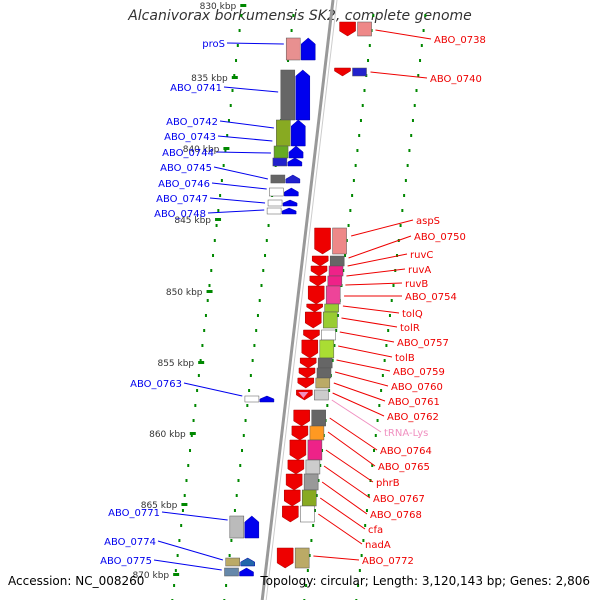  What do you see at coordinates (180, 214) in the screenshot?
I see `left-gene-label: ABO_0748` at bounding box center [180, 214].